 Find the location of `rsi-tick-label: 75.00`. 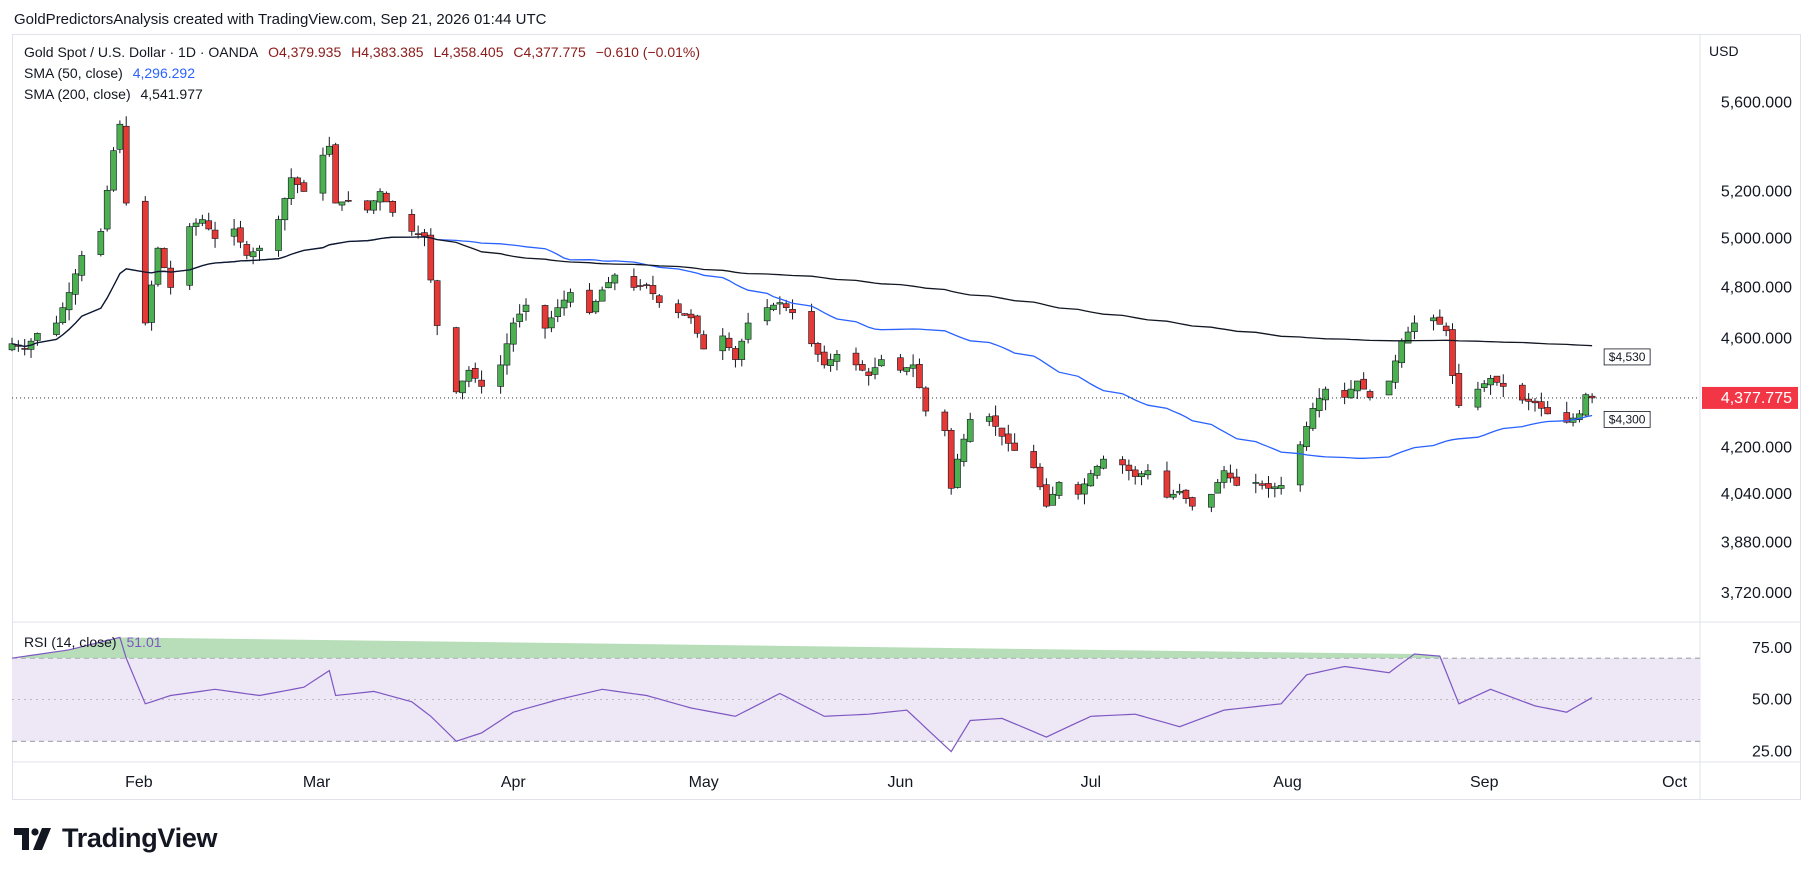

rsi-tick-label: 75.00 is located at coordinates (1772, 648).